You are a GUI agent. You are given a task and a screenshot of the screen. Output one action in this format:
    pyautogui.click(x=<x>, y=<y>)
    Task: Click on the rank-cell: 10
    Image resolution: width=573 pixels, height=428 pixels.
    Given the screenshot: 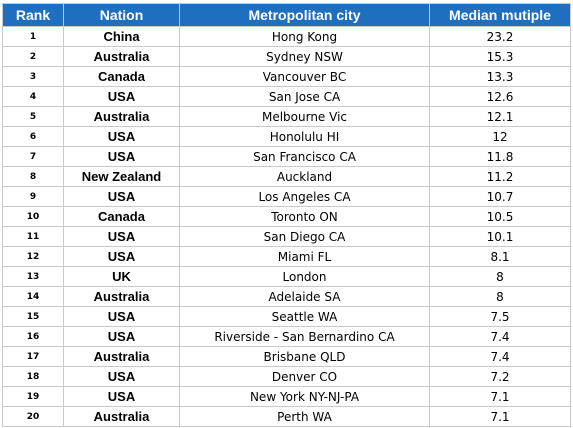 What is the action you would take?
    pyautogui.click(x=33, y=216)
    